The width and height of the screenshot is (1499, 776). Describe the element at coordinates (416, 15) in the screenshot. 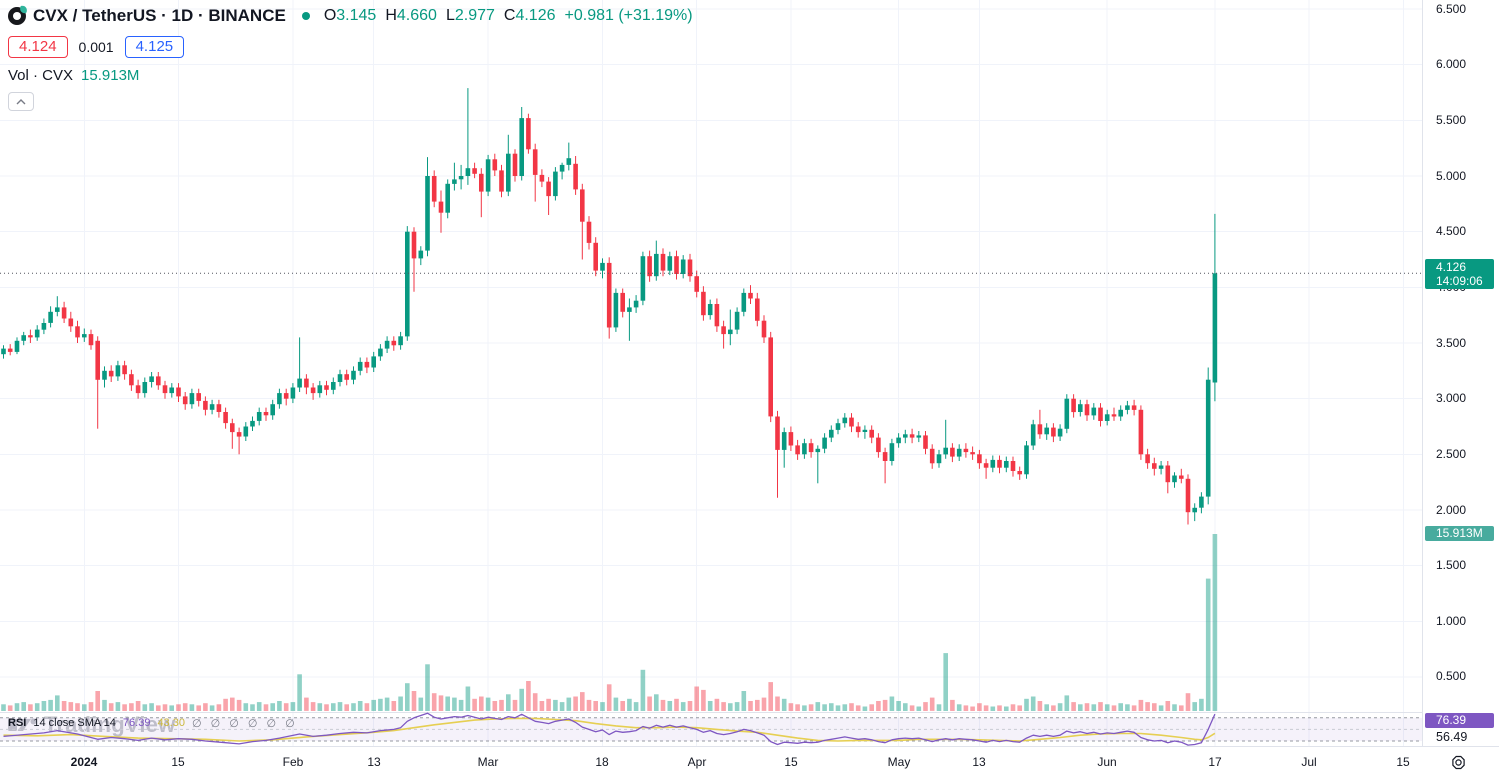

I see `high-value: 4.660` at that location.